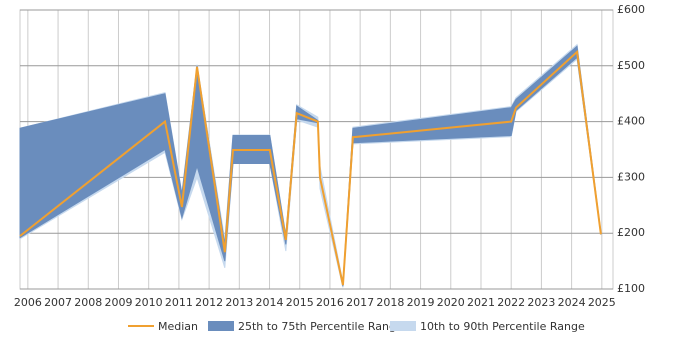 Image resolution: width=700 pixels, height=354 pixels. What do you see at coordinates (390, 302) in the screenshot?
I see `x-tick-label: 2018` at bounding box center [390, 302].